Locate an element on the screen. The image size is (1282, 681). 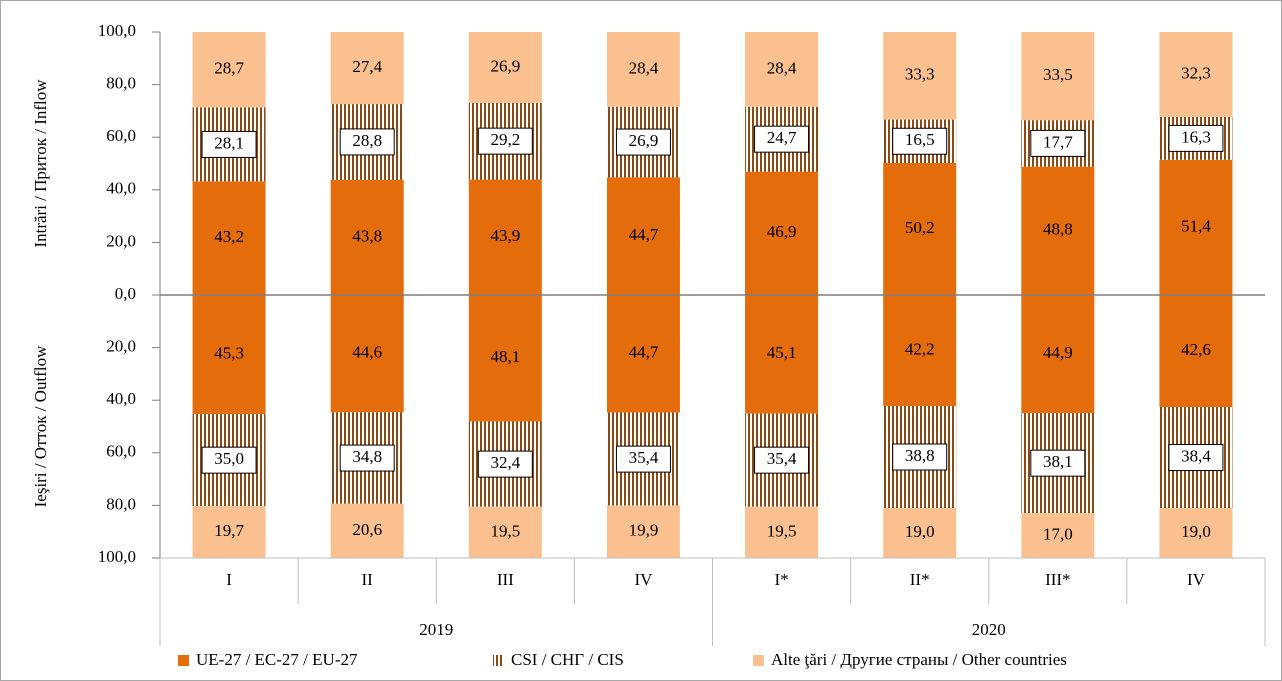
value-label: 46,9 is located at coordinates (782, 231).